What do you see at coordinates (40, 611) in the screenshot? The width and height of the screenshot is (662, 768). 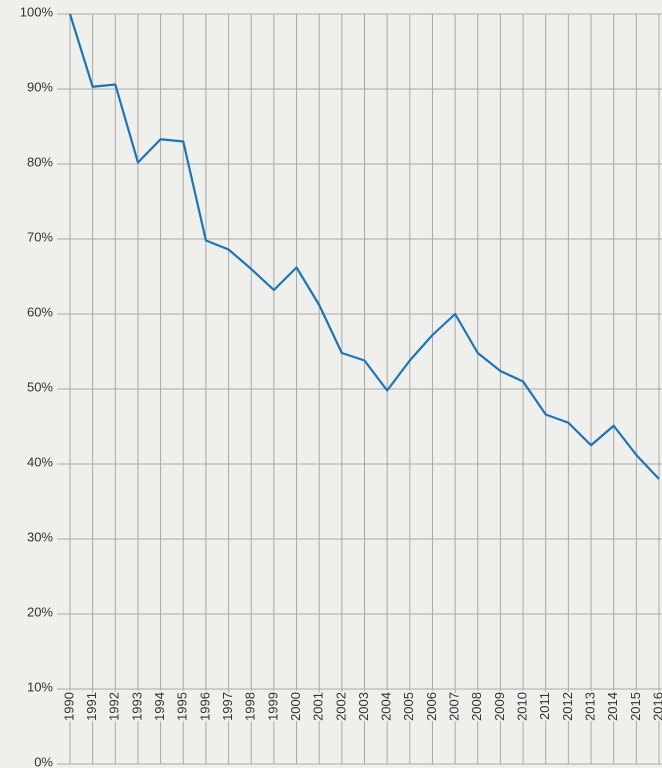 I see `y-tick-label: 20%` at bounding box center [40, 611].